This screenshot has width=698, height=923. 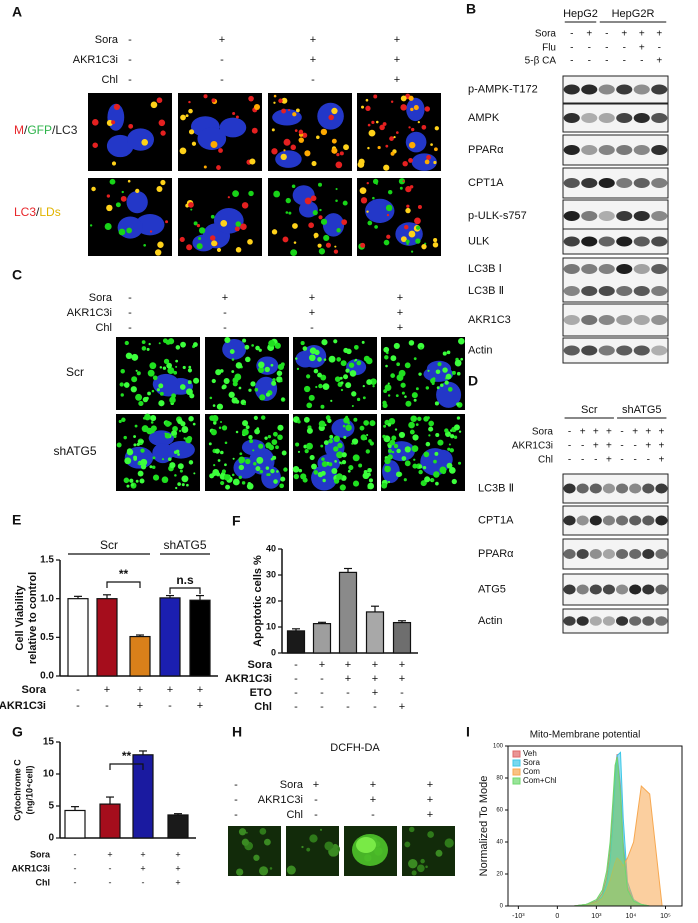 What do you see at coordinates (109, 80) in the screenshot?
I see `condition-label: Chl` at bounding box center [109, 80].